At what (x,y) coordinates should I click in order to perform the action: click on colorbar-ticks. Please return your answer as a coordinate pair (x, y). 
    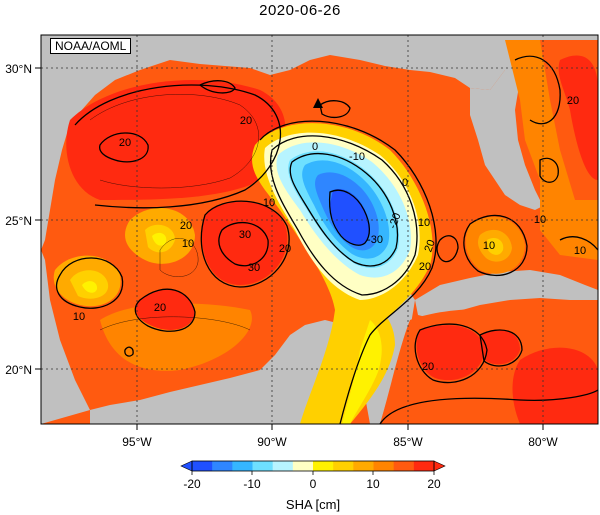
    Looking at the image, I should click on (313, 473).